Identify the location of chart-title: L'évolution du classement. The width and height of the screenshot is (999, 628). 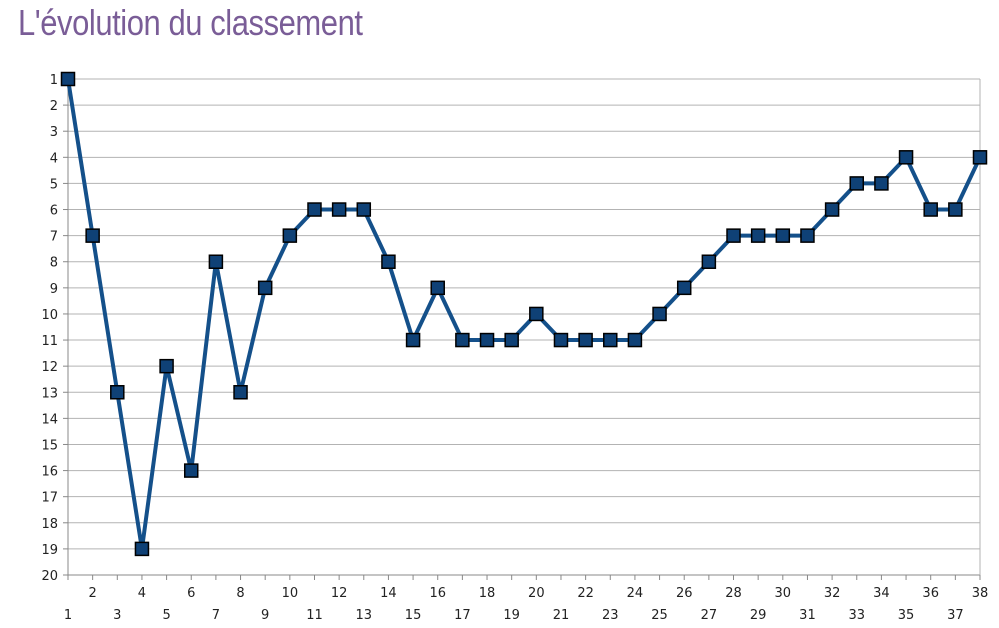
(190, 22).